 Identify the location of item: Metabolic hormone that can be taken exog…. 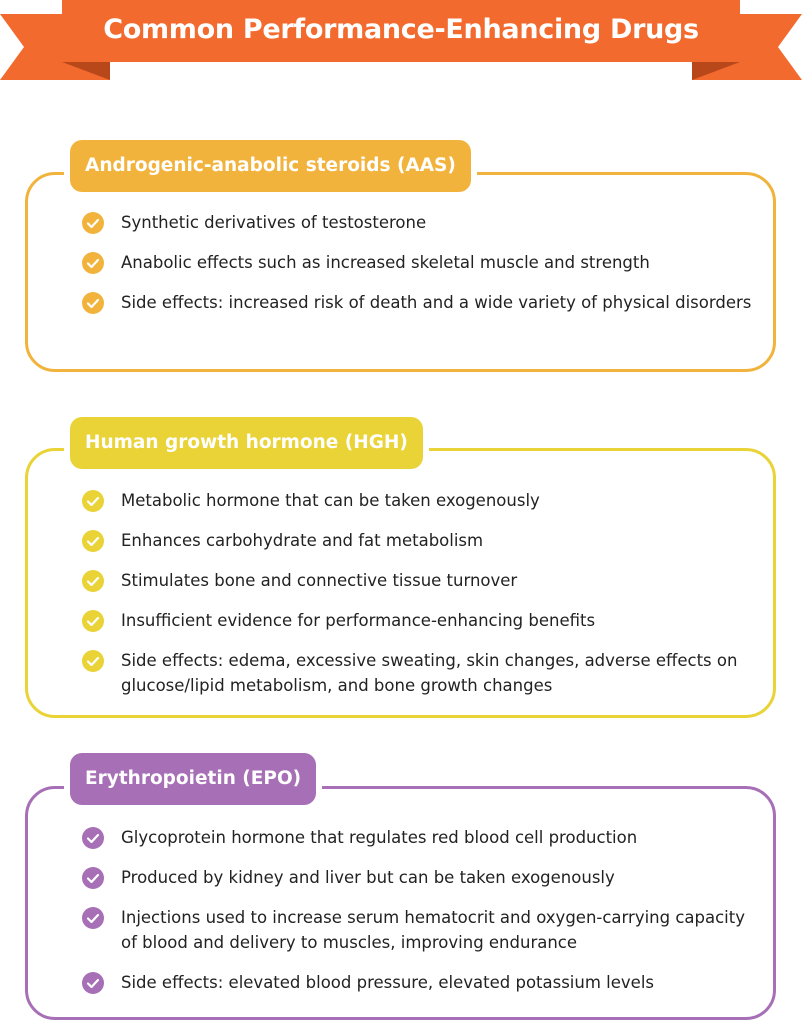
(420, 500).